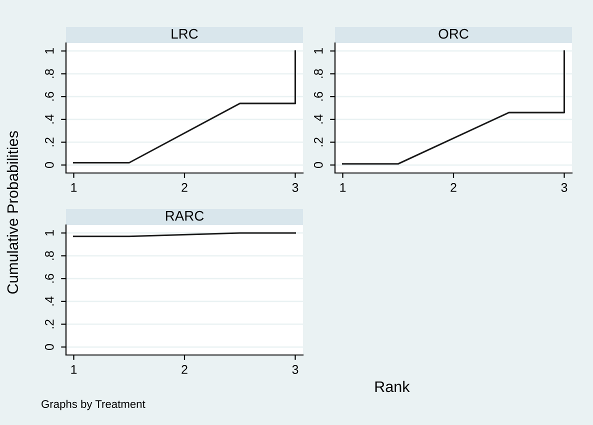 The width and height of the screenshot is (593, 425). I want to click on text: Graphs by Treatment, so click(94, 405).